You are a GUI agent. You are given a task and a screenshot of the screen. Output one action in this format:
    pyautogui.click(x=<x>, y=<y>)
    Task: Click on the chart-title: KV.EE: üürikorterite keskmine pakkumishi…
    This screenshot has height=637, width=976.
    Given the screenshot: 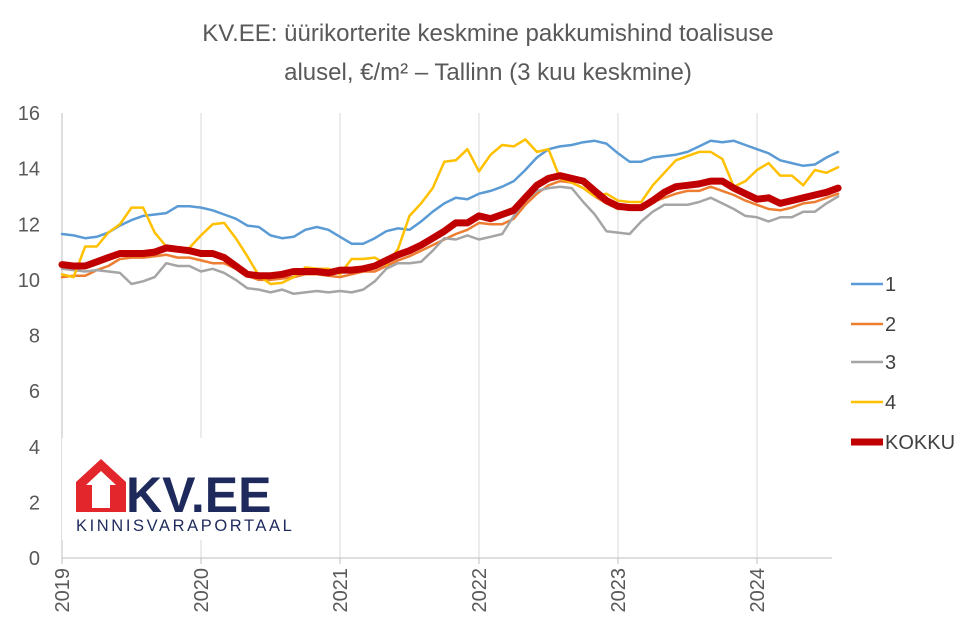 What is the action you would take?
    pyautogui.click(x=487, y=53)
    